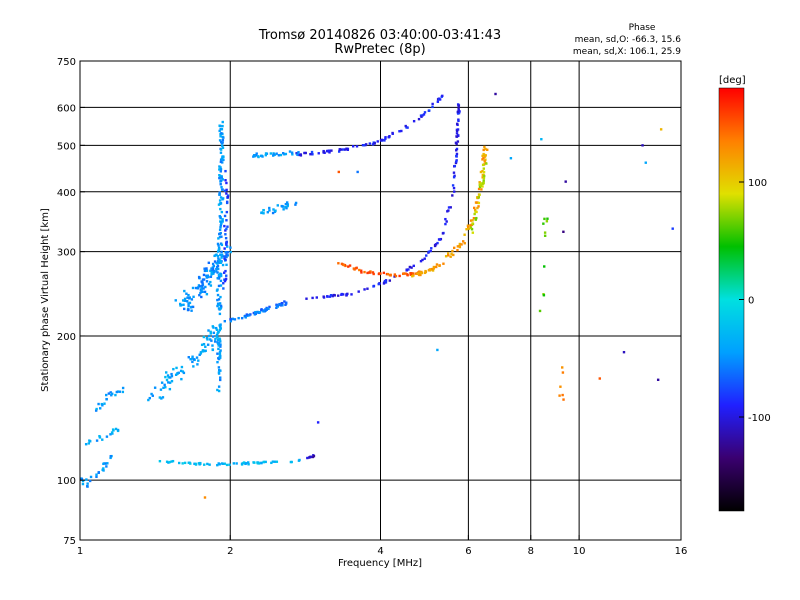 Image resolution: width=800 pixels, height=600 pixels. I want to click on chart-subtitle: RwPretec (8p), so click(379, 49).